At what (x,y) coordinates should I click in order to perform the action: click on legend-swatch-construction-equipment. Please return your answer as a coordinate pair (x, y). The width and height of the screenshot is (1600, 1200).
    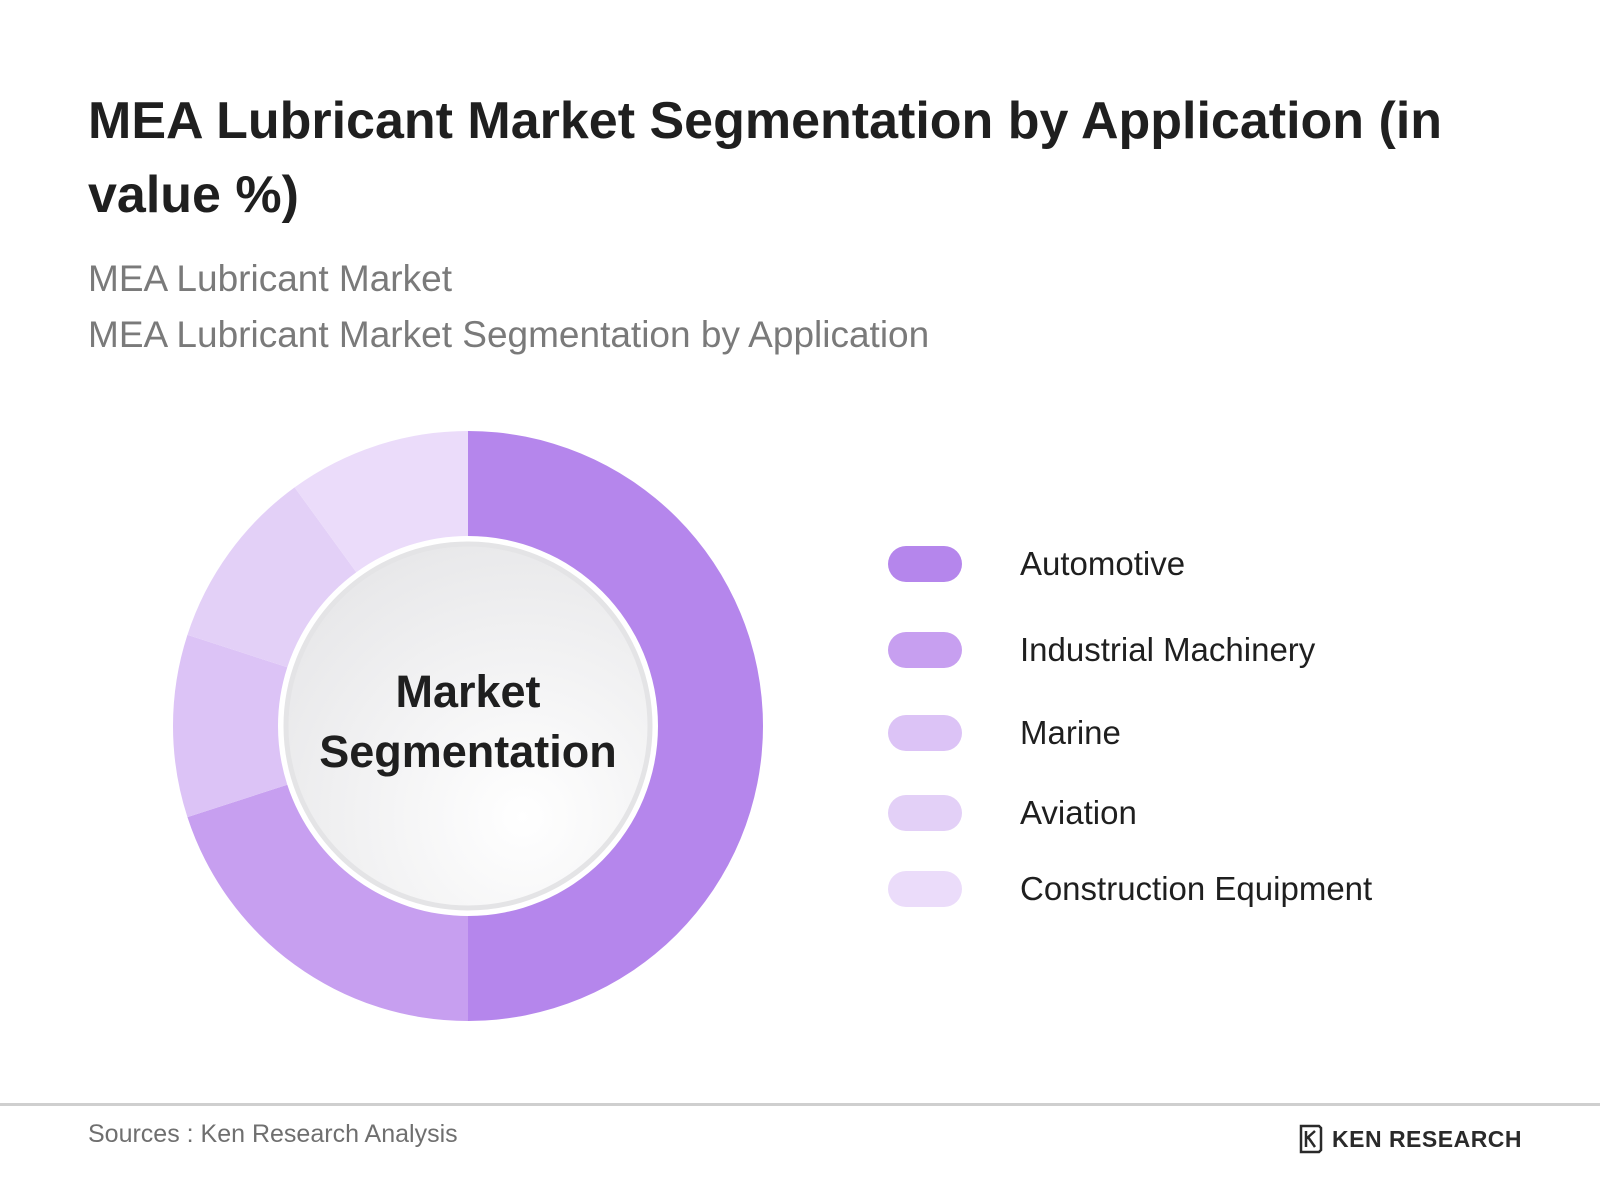
    Looking at the image, I should click on (925, 889).